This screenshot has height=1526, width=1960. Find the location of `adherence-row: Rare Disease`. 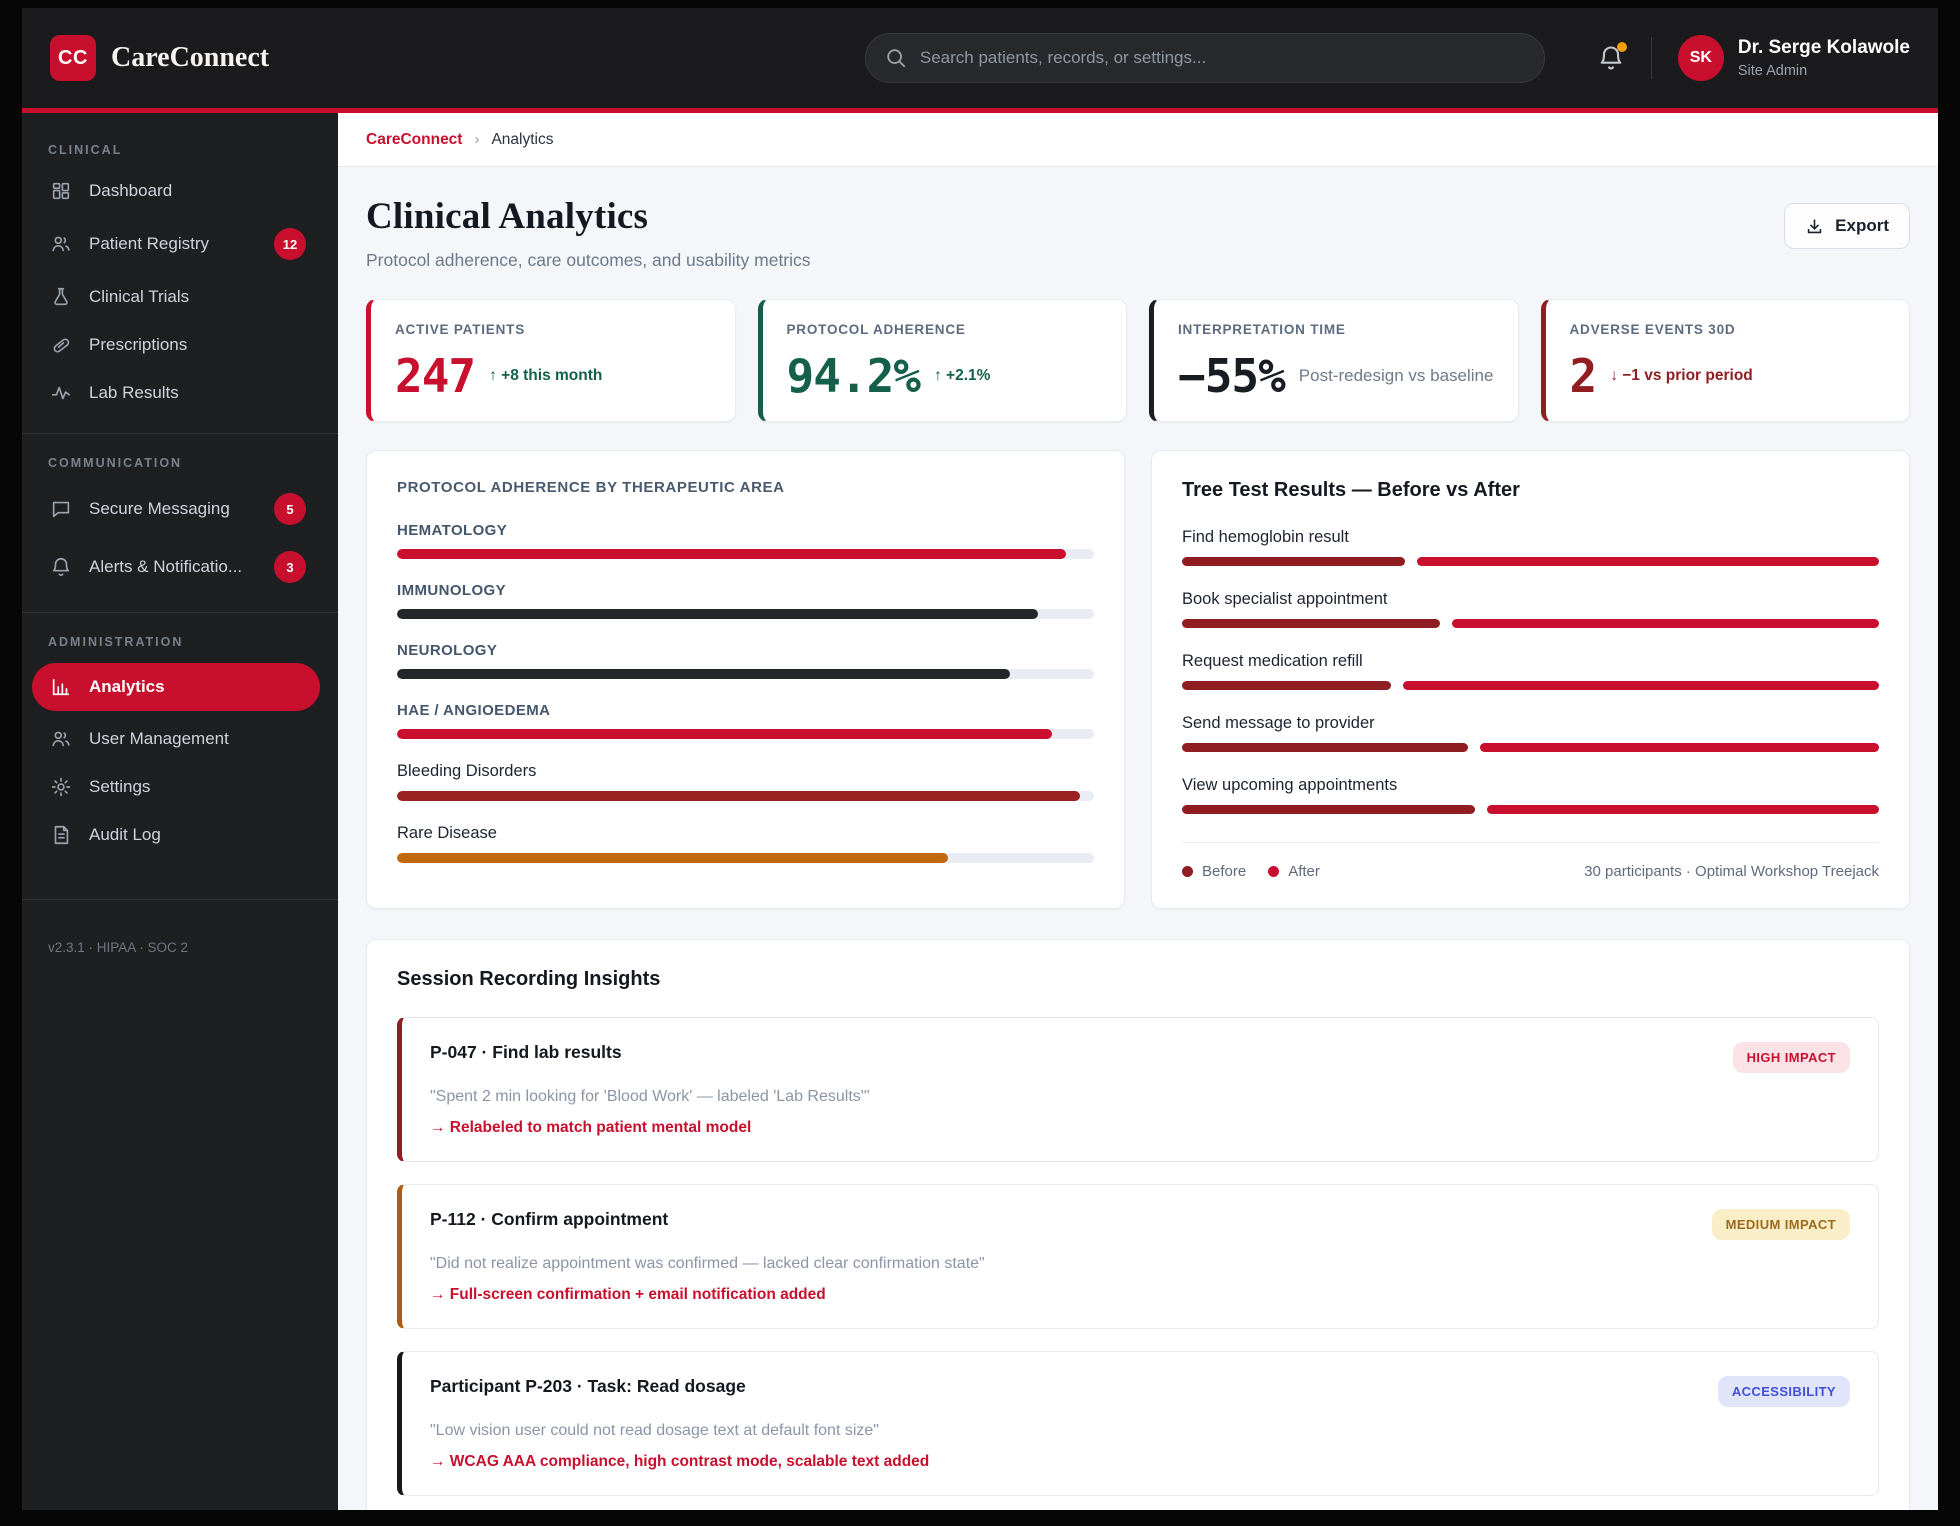

adherence-row: Rare Disease is located at coordinates (745, 843).